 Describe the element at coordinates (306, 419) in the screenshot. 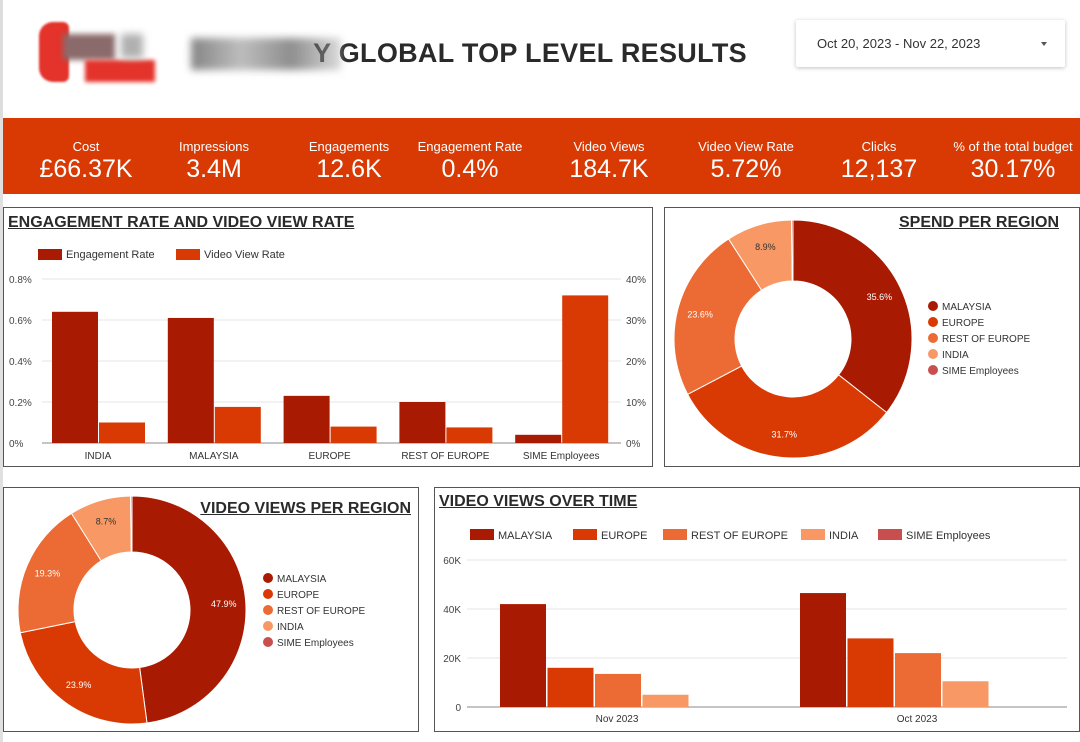

I see `bar-engagement-rate-europe` at that location.